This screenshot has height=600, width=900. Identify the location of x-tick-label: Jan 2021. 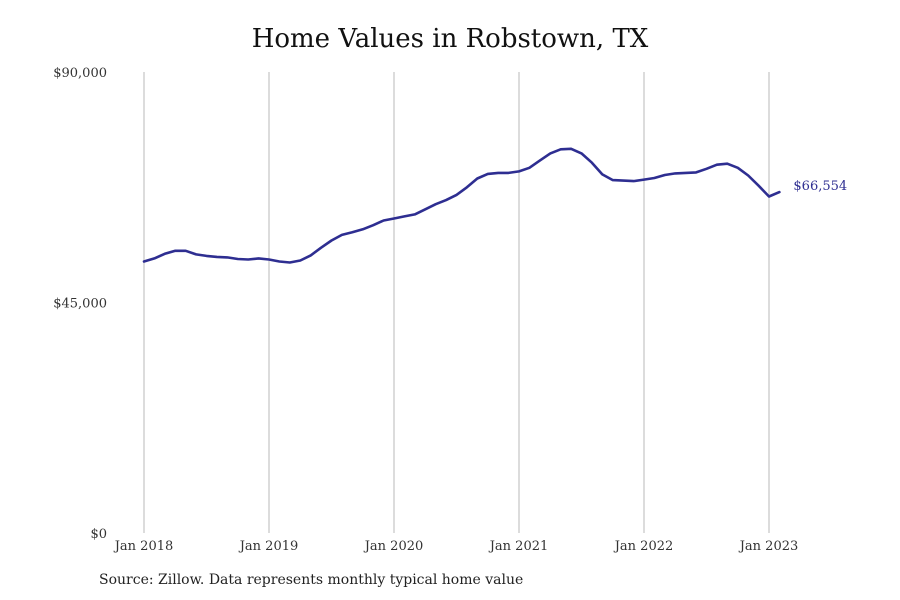
(518, 546).